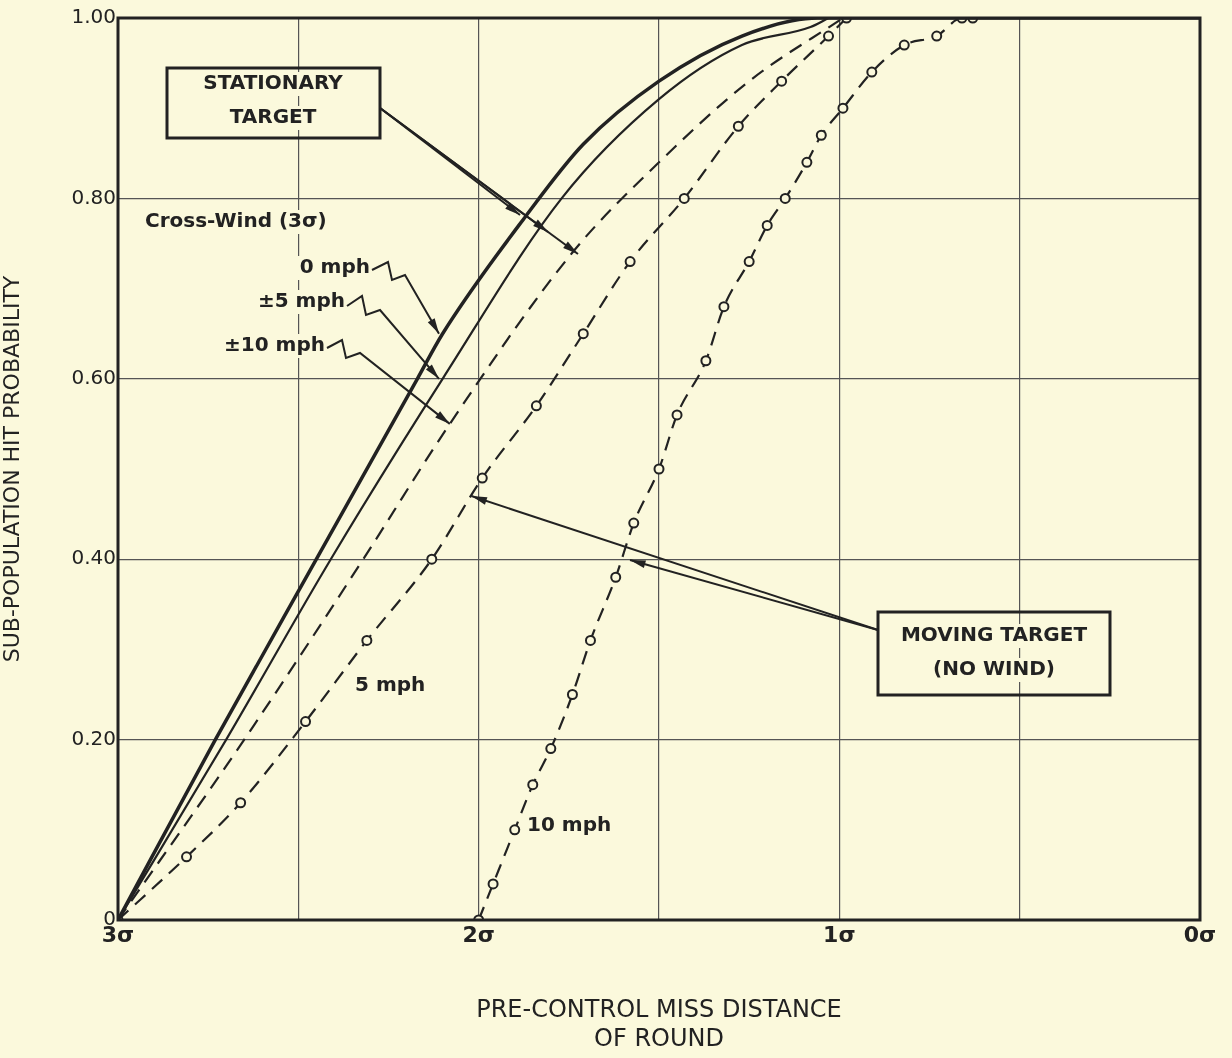  I want to click on annotation: Cross-Wind (3σ), so click(236, 220).